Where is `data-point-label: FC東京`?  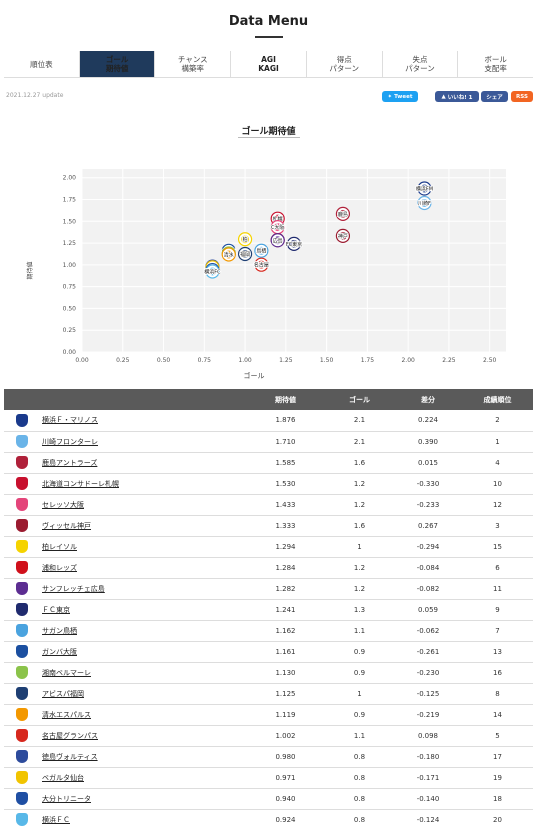 data-point-label: FC東京 is located at coordinates (294, 244).